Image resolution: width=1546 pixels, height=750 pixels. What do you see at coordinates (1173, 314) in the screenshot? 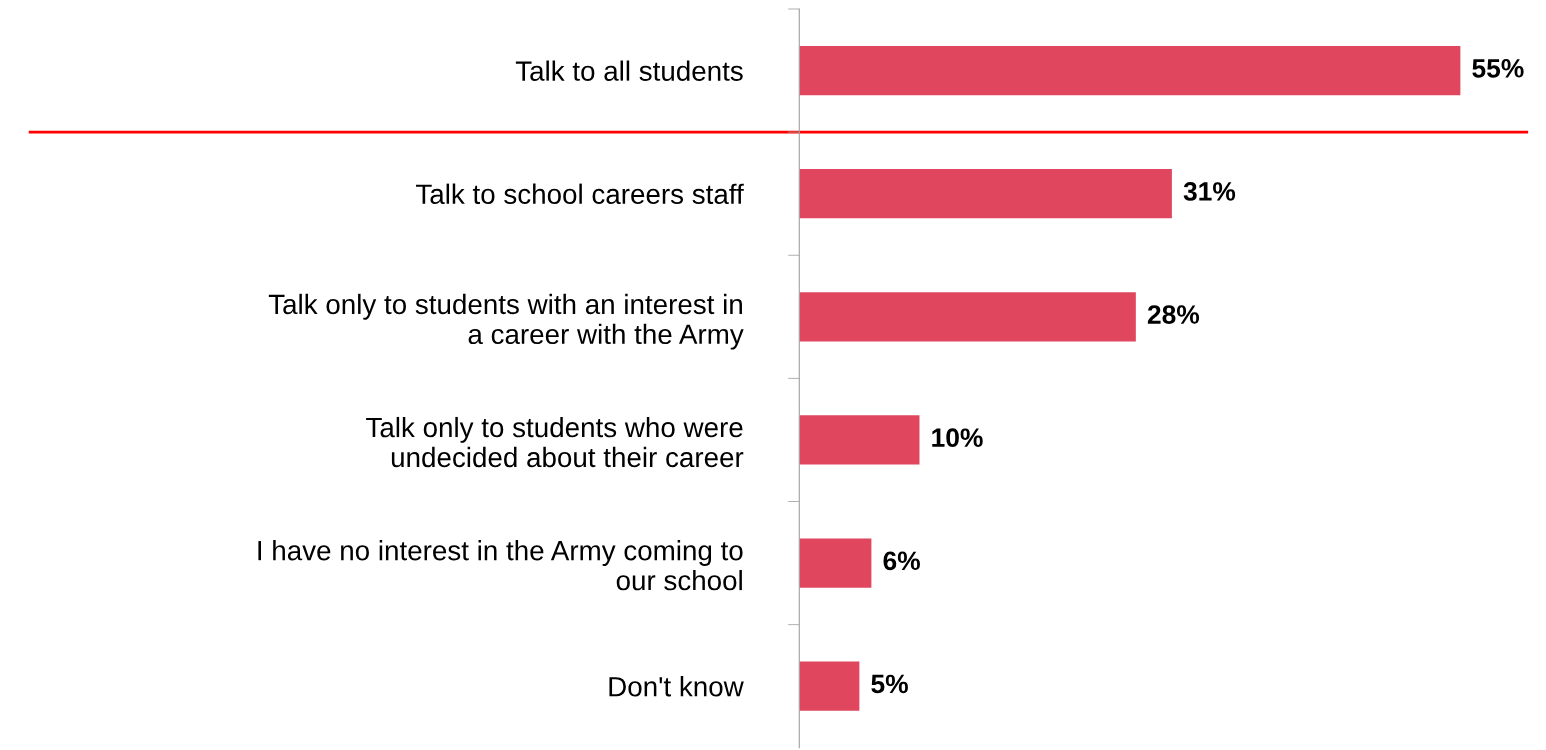
I see `data-label: 28%` at bounding box center [1173, 314].